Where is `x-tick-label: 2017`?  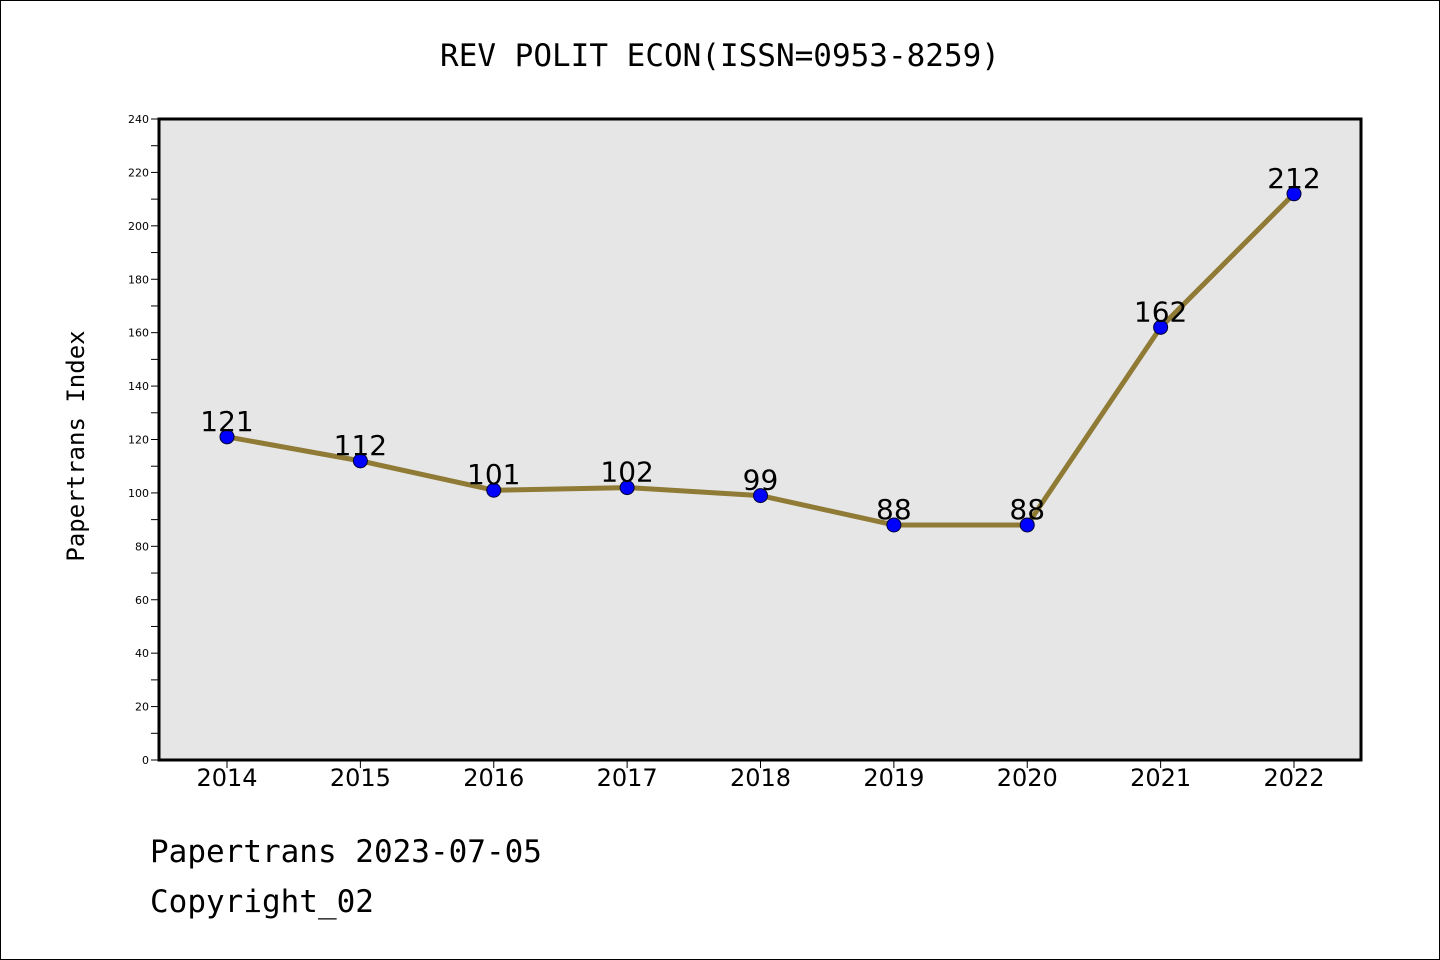
x-tick-label: 2017 is located at coordinates (627, 778).